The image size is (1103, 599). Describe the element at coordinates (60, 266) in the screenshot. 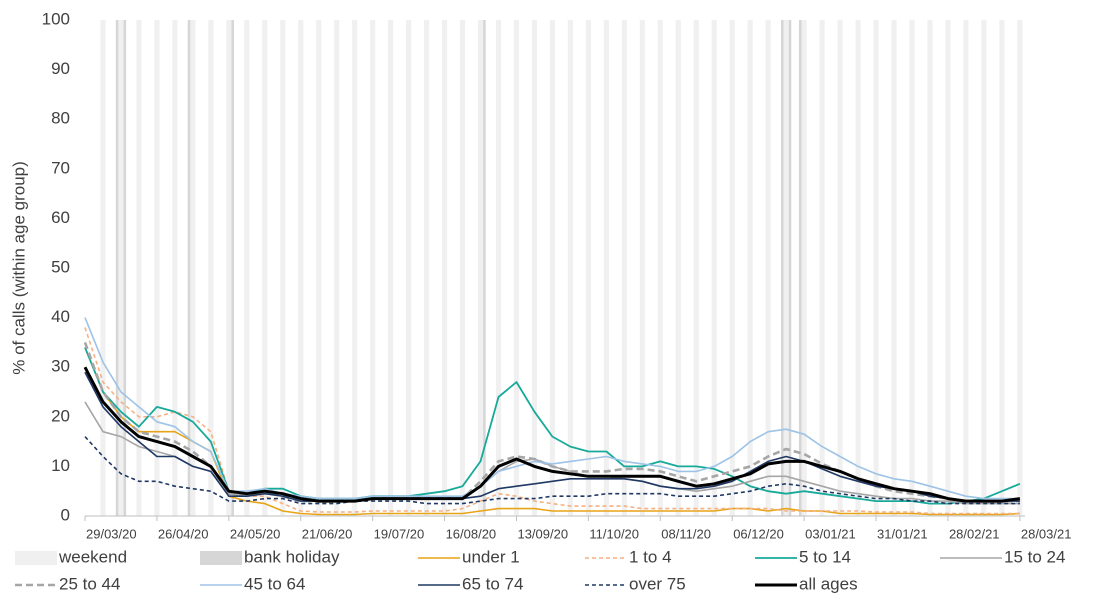

I see `y-tick-label: 50` at that location.